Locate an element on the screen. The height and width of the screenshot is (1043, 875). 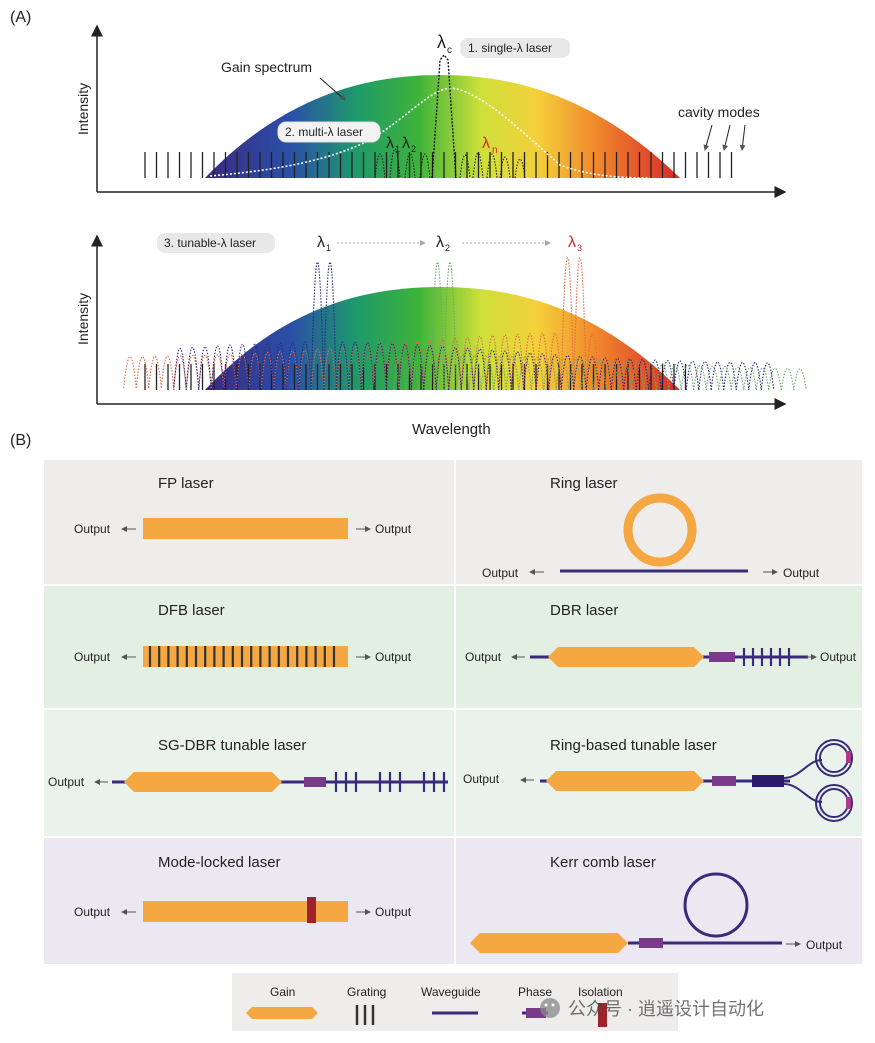
kerr-output-right: Output is located at coordinates (824, 945).